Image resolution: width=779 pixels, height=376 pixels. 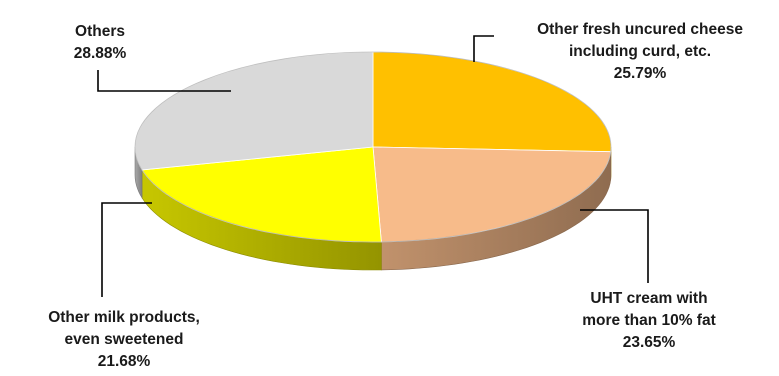 I want to click on slice-percent-1: 23.65%, so click(x=649, y=342).